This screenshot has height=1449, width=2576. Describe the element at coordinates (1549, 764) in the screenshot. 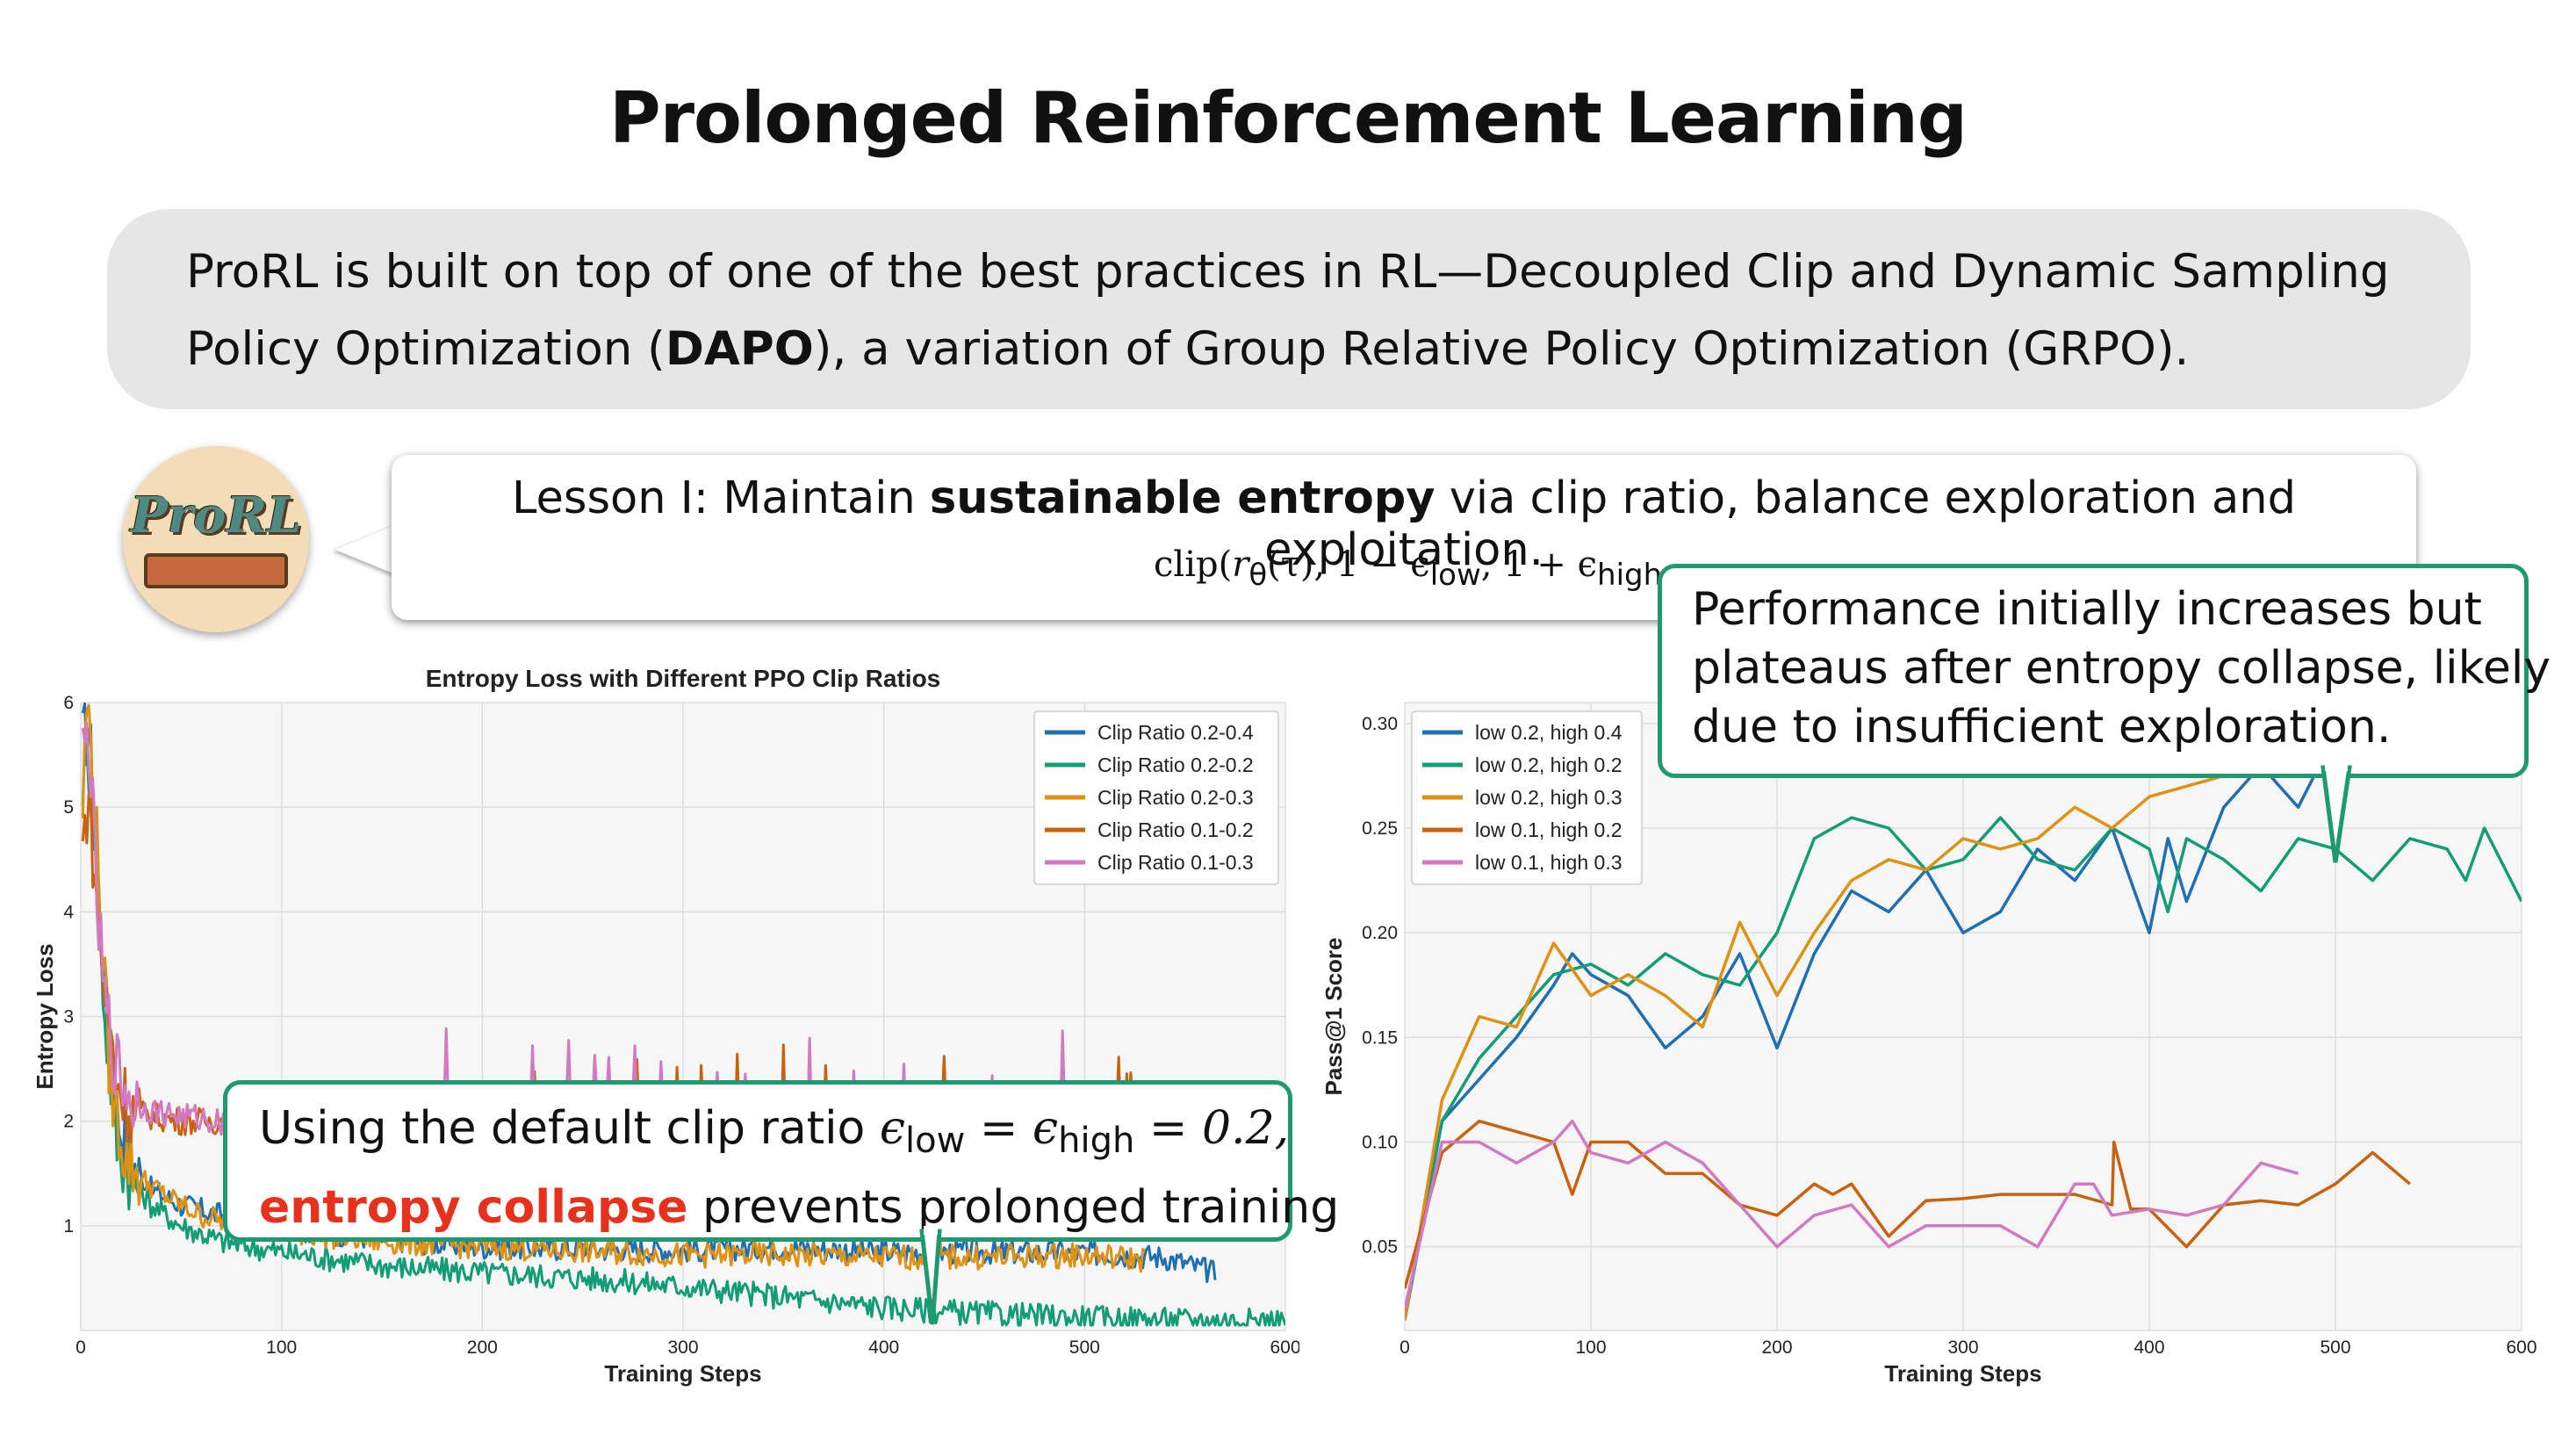

I see `legend-label: low 0.2, high 0.2` at that location.